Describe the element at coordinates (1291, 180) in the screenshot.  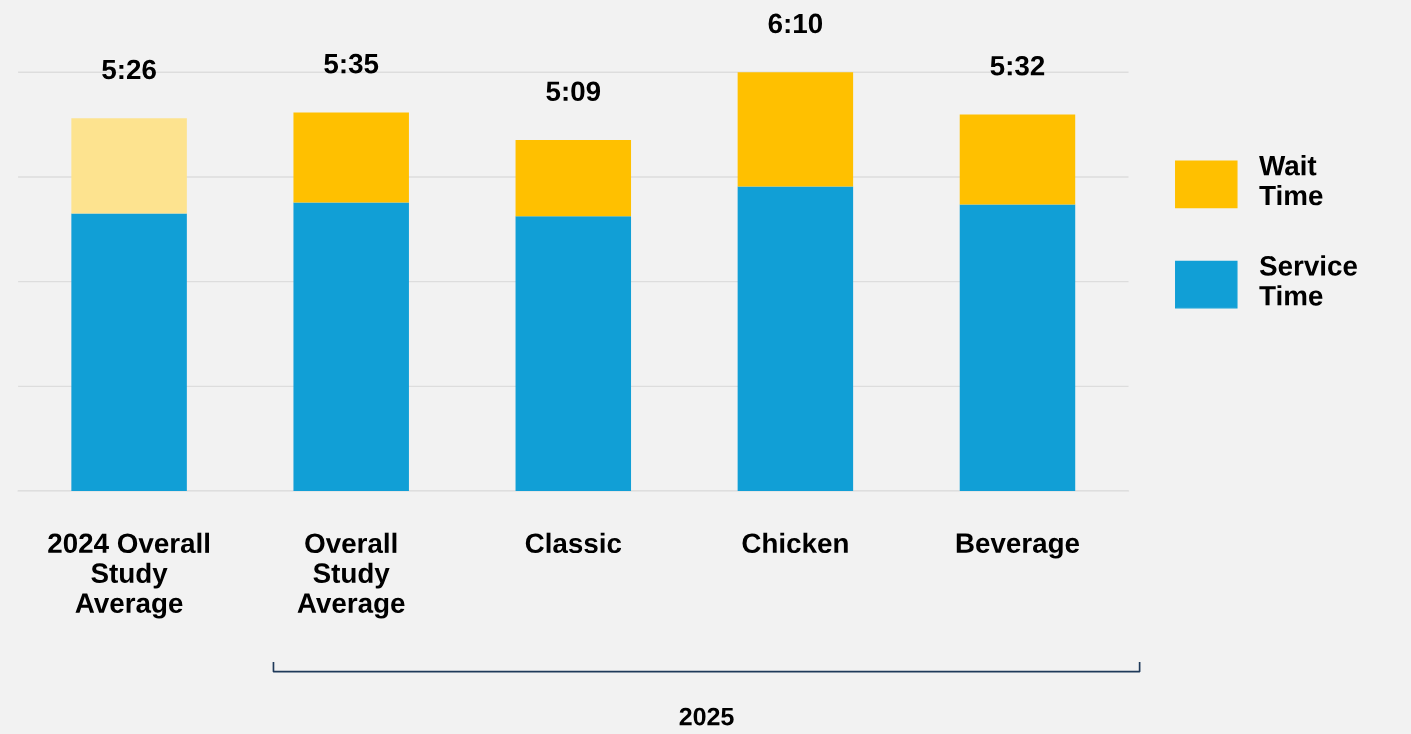
I see `legend-label: Wait Time` at that location.